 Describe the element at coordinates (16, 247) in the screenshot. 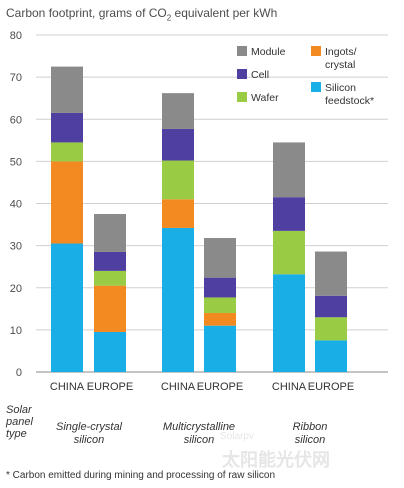

I see `y-tick-label-30: 30` at that location.